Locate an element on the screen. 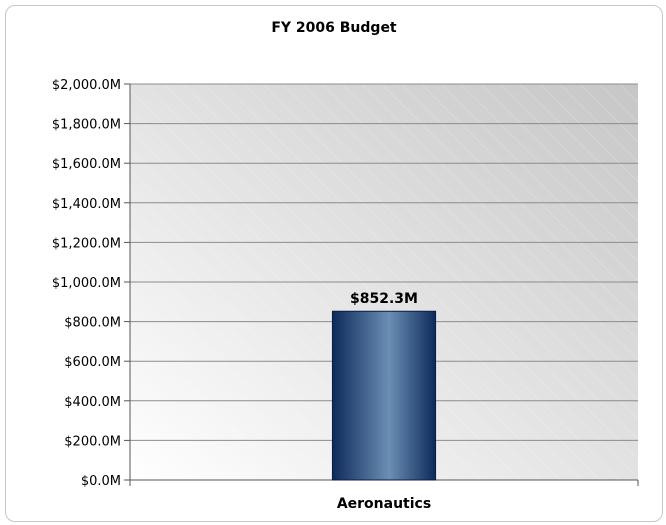 Image resolution: width=666 pixels, height=525 pixels. y-tick-label: $600.0M is located at coordinates (92, 362).